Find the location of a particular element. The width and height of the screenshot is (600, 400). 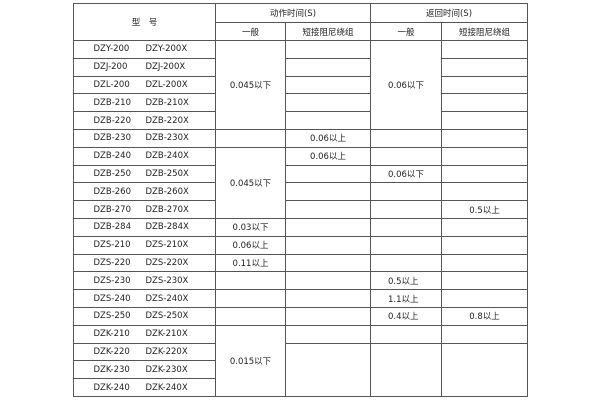

model-x-variant: DZS-220X is located at coordinates (167, 262).